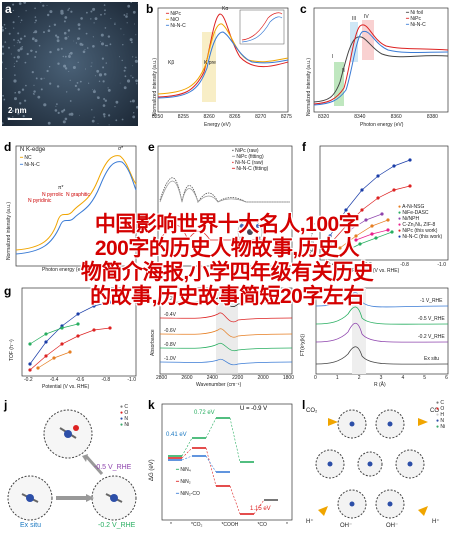 This screenshot has width=454, height=537. What do you see at coordinates (66, 387) in the screenshot?
I see `x-axis-label: Potential (V vs. RHE)` at bounding box center [66, 387].